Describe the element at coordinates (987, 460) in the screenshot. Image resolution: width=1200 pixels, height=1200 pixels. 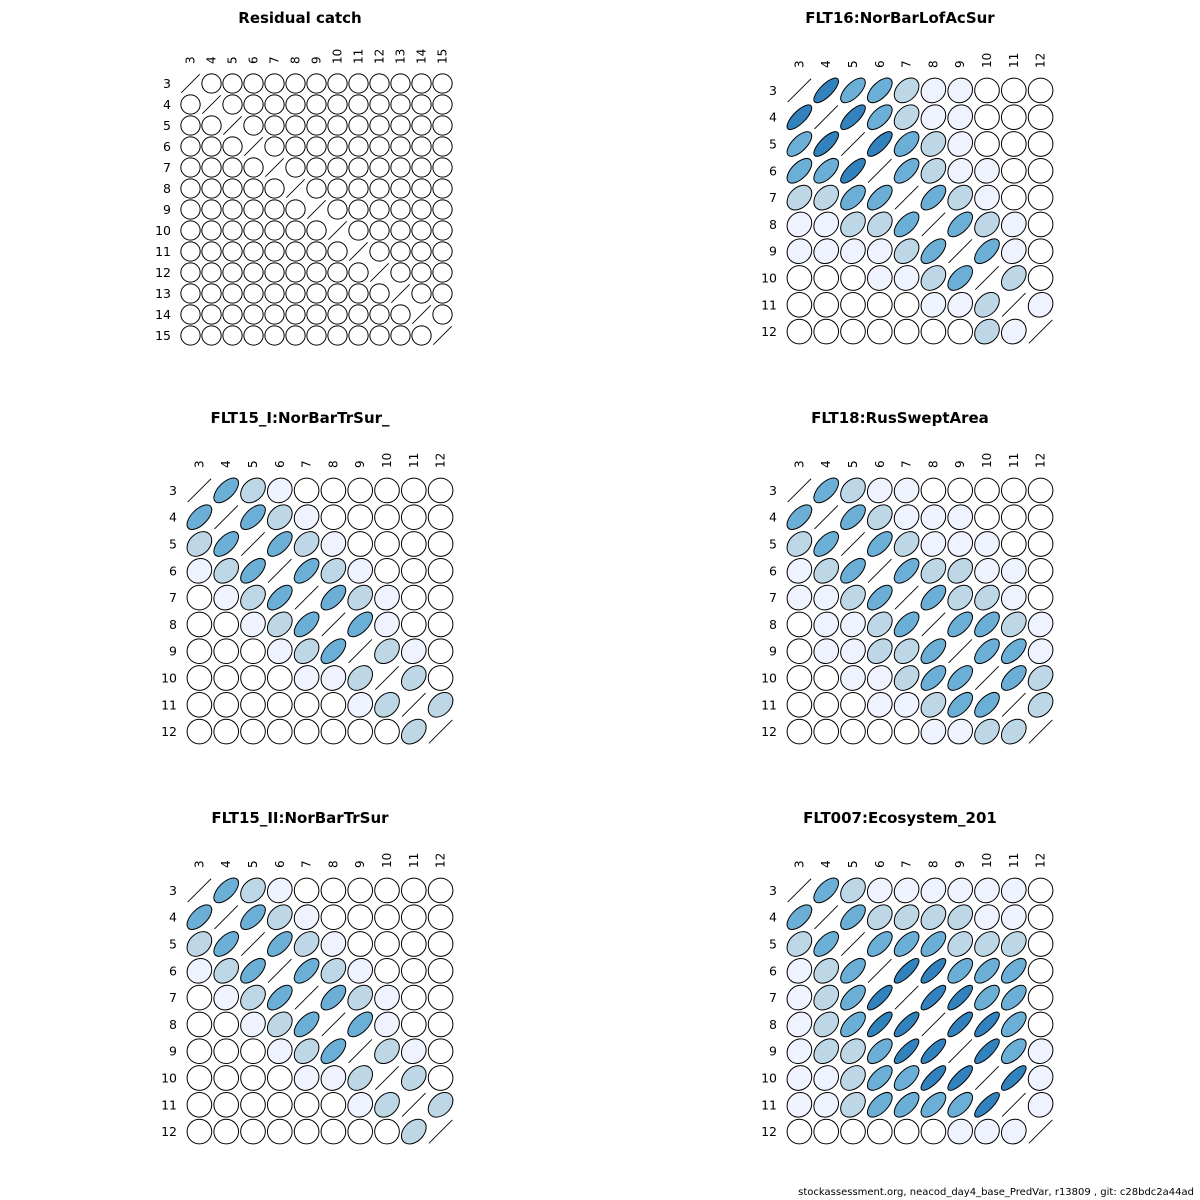
I see `column-age-label: 10` at that location.